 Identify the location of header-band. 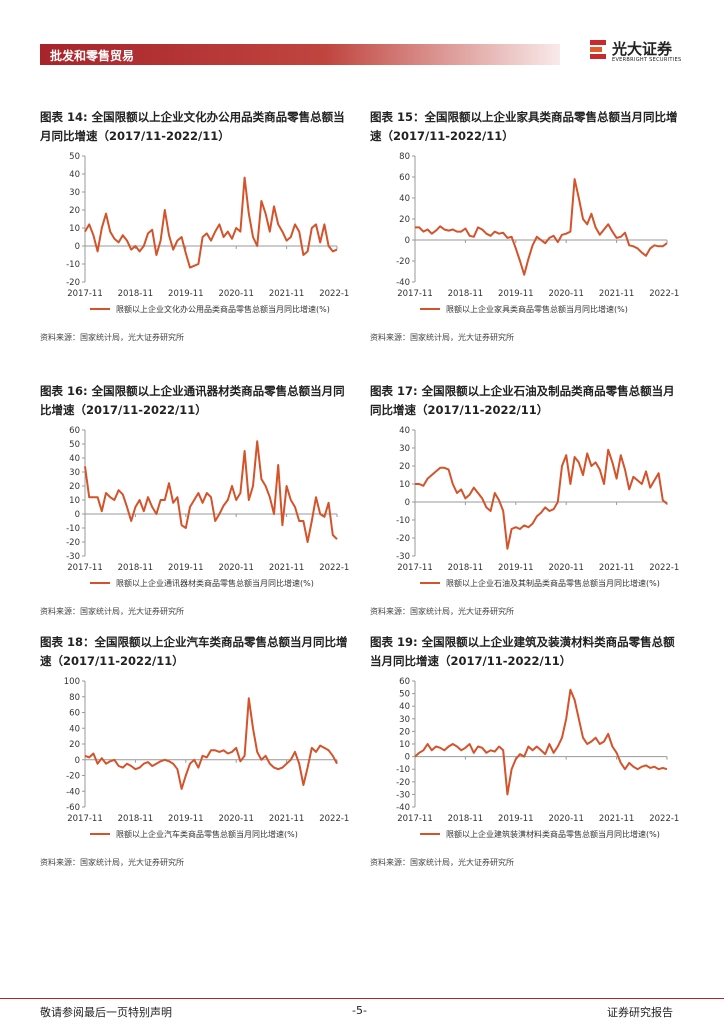
(300, 54).